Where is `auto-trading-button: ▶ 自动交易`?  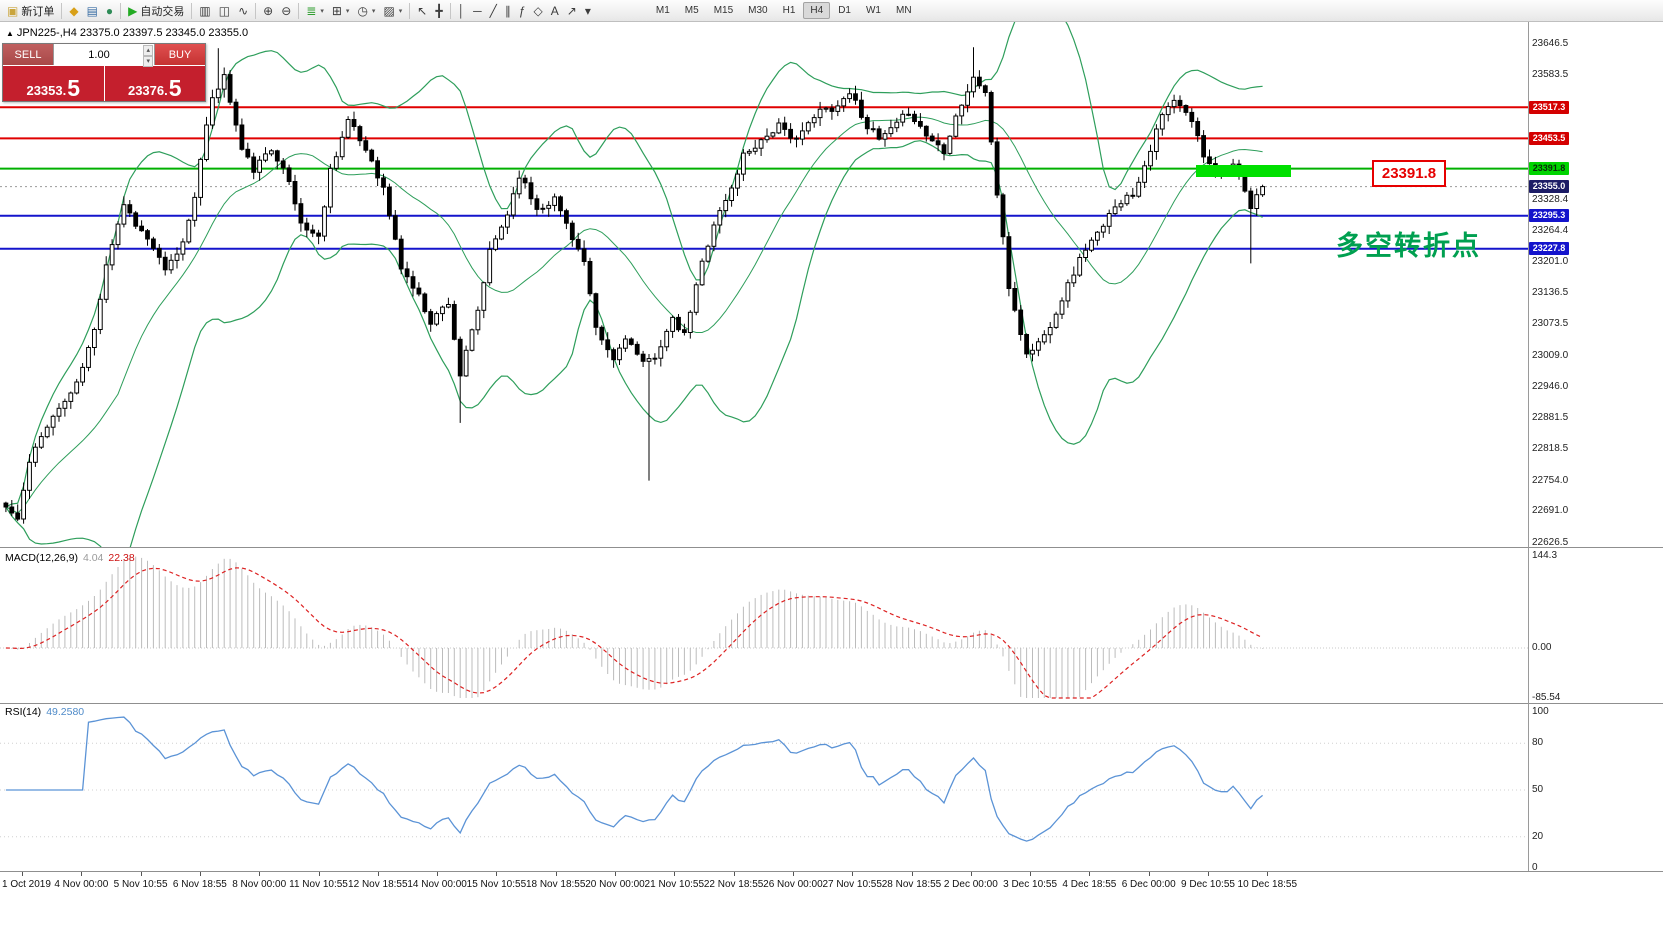 auto-trading-button: ▶ 自动交易 is located at coordinates (156, 11).